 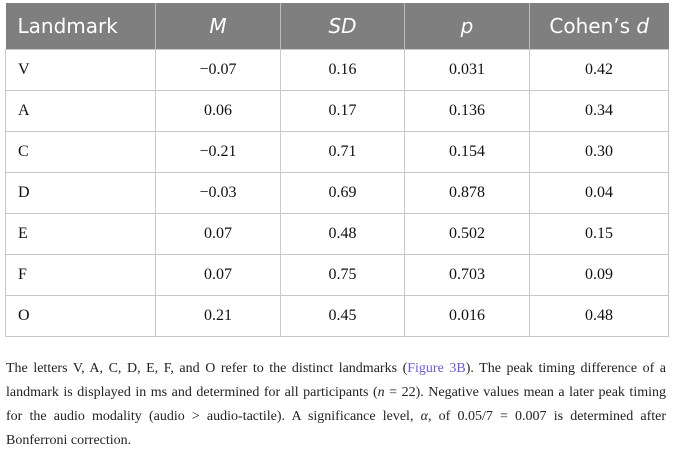 I want to click on cell-landmark: F, so click(x=80, y=275).